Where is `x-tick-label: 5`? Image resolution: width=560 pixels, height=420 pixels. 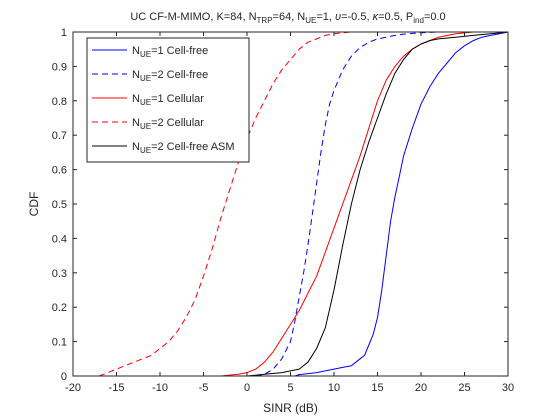 x-tick-label: 5 is located at coordinates (290, 388).